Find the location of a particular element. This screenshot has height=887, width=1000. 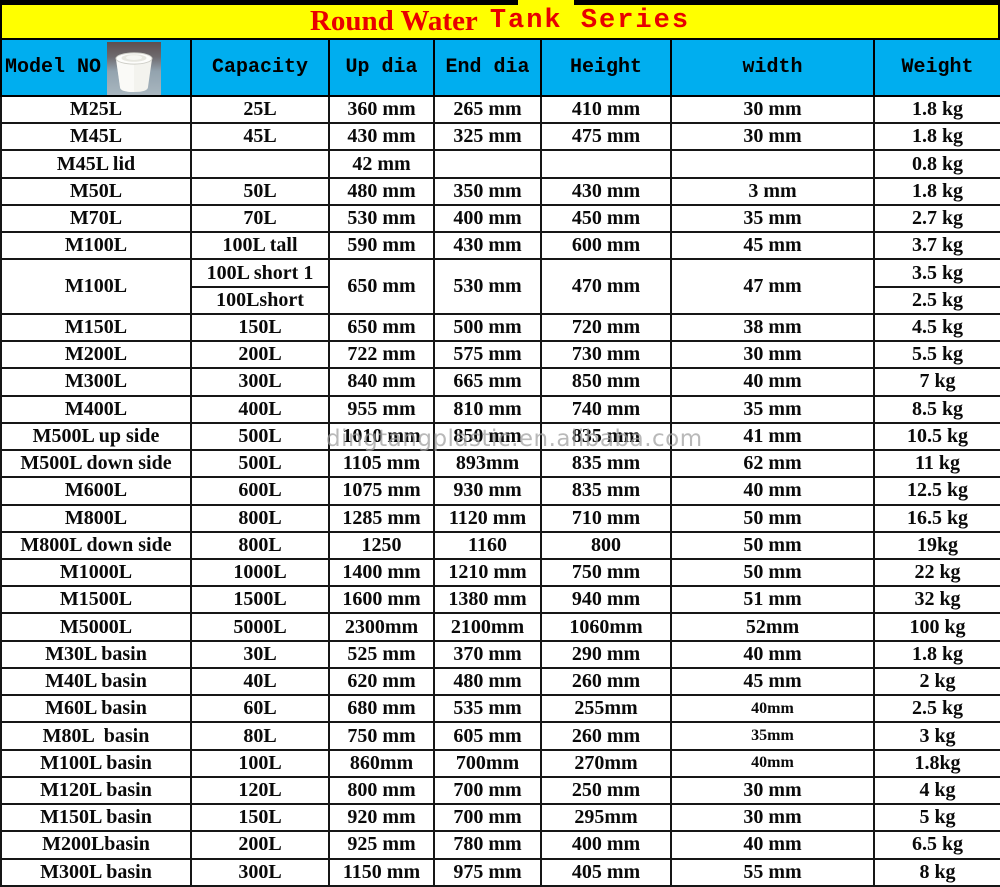

spec-cell: M1500L is located at coordinates (96, 600).